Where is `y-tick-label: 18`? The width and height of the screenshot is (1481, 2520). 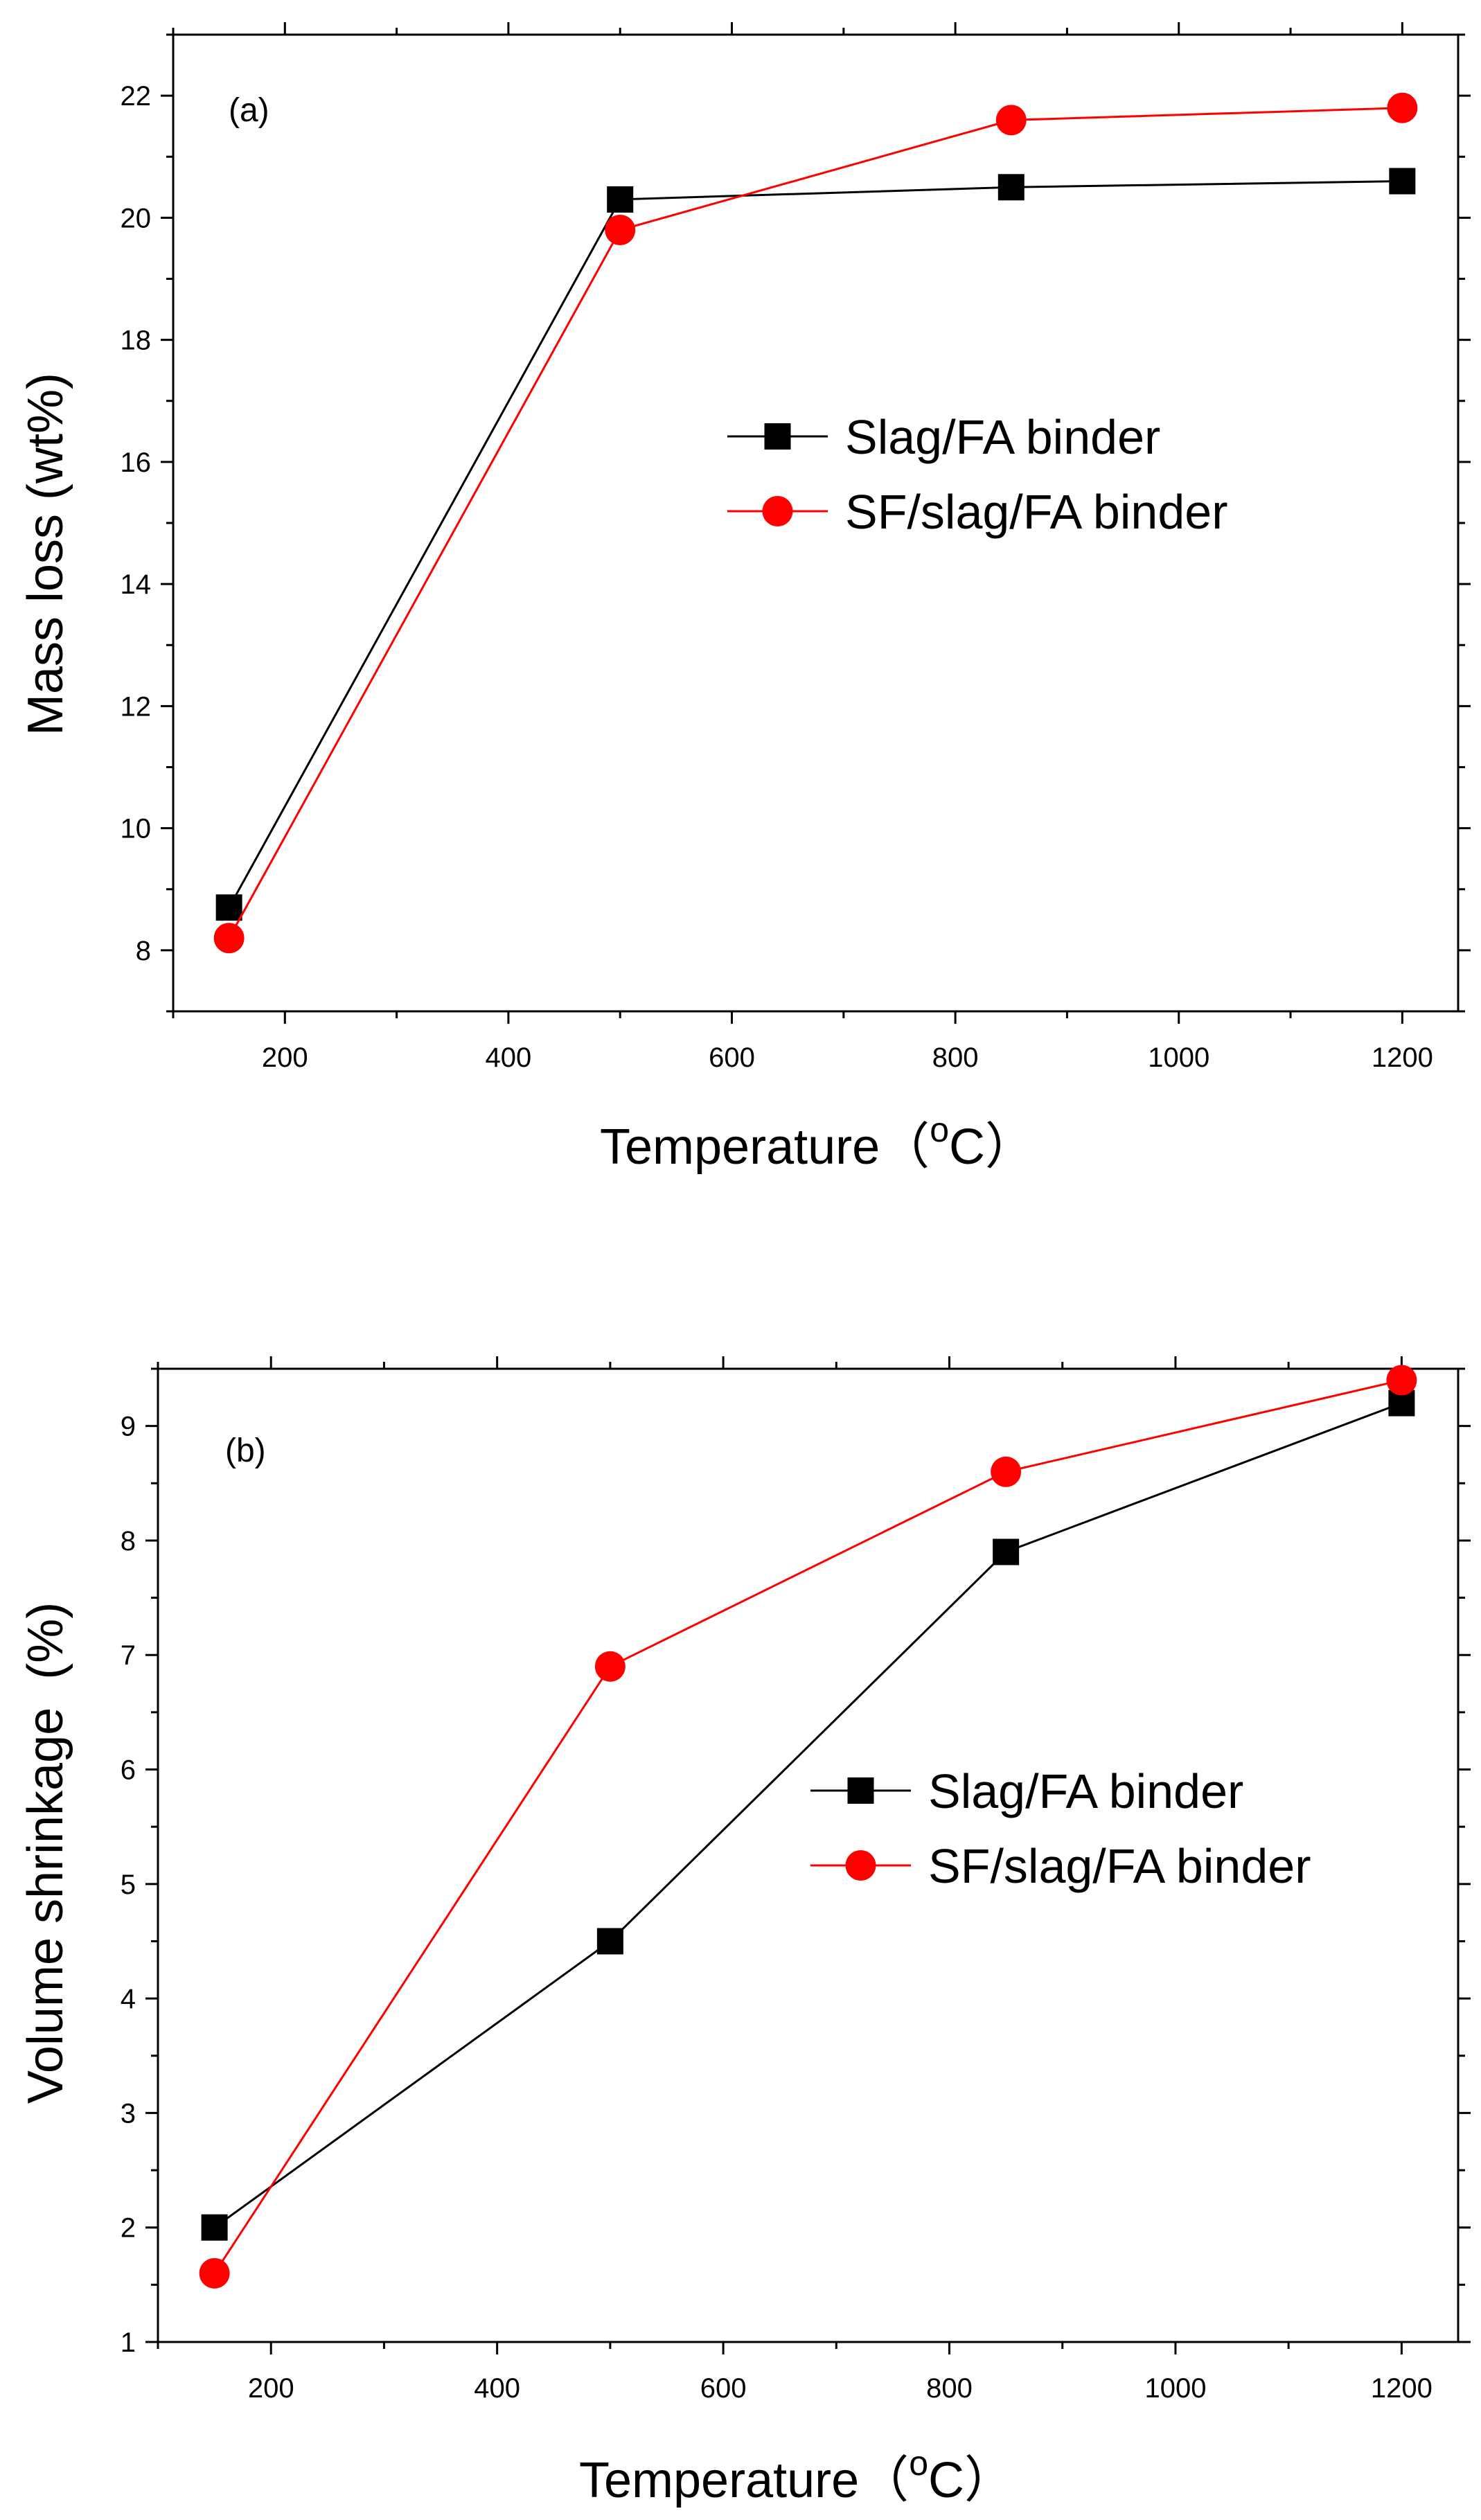
y-tick-label: 18 is located at coordinates (136, 341).